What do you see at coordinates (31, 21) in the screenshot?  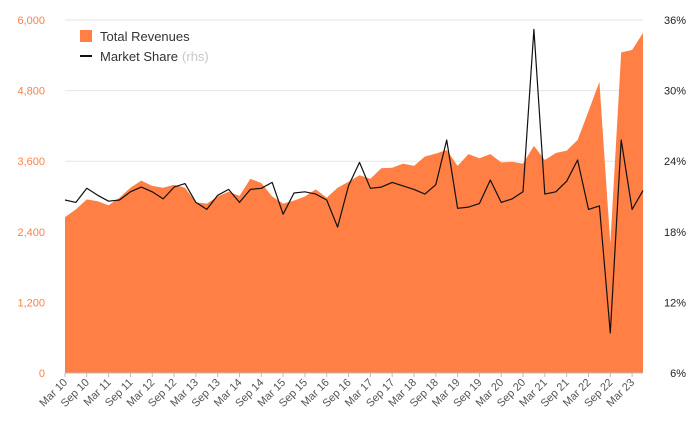 I see `left-tick-label: 6,000` at bounding box center [31, 21].